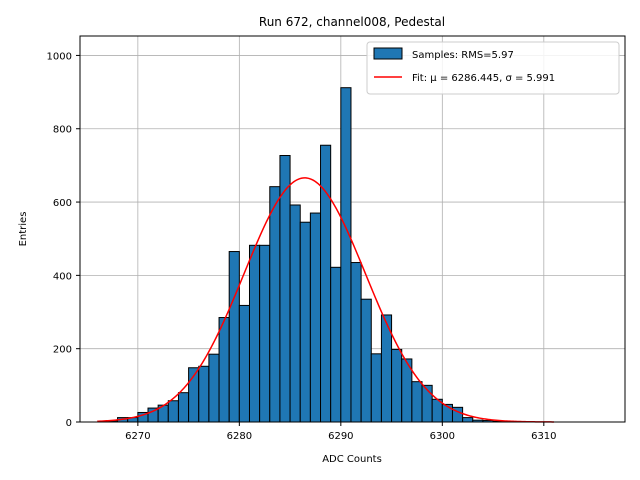 The width and height of the screenshot is (640, 480). I want to click on y-tick-label: 1000, so click(59, 56).